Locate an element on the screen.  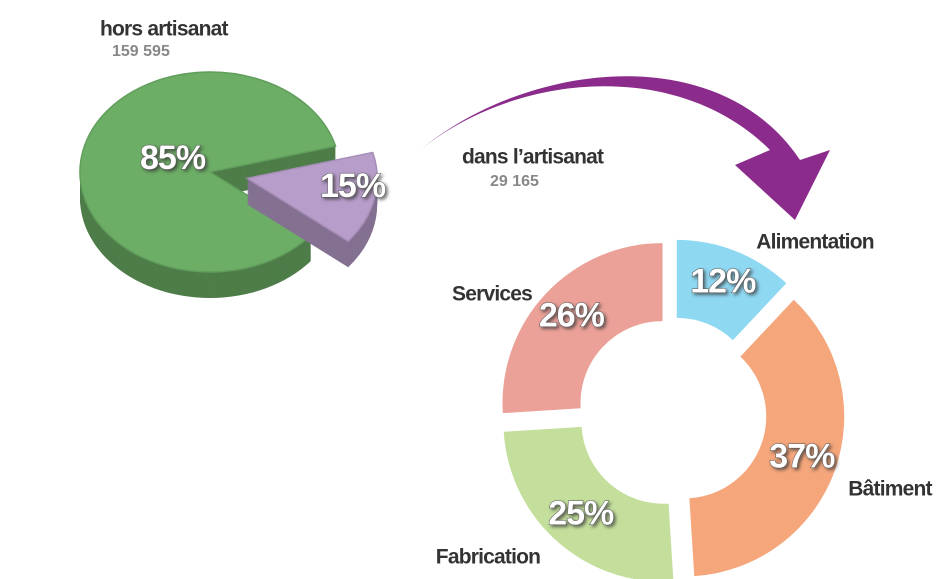
category-label: Bâtiment is located at coordinates (890, 489).